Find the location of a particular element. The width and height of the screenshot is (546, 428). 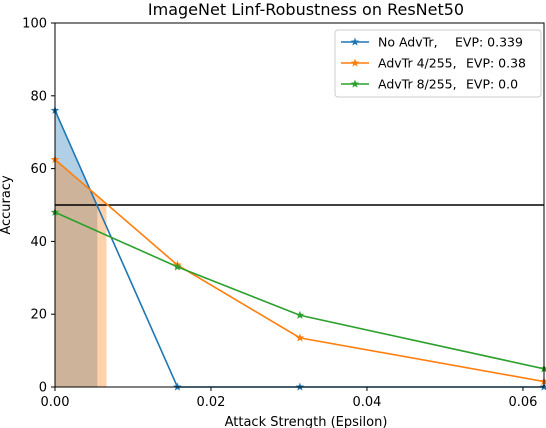

legend-evp-2: EVP: 0.0 is located at coordinates (492, 84).